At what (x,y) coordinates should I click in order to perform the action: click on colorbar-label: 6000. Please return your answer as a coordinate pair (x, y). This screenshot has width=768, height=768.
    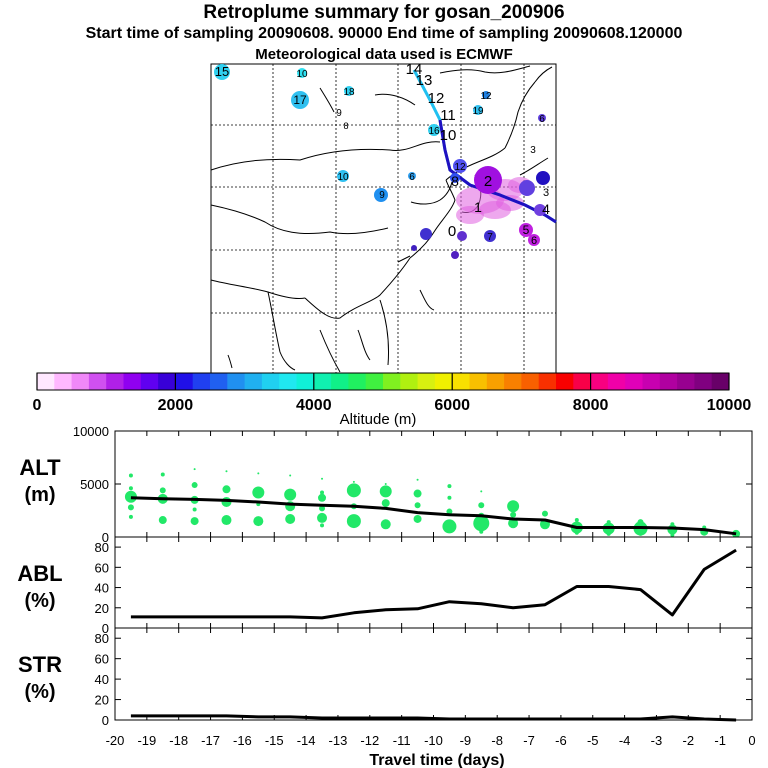
    Looking at the image, I should click on (452, 405).